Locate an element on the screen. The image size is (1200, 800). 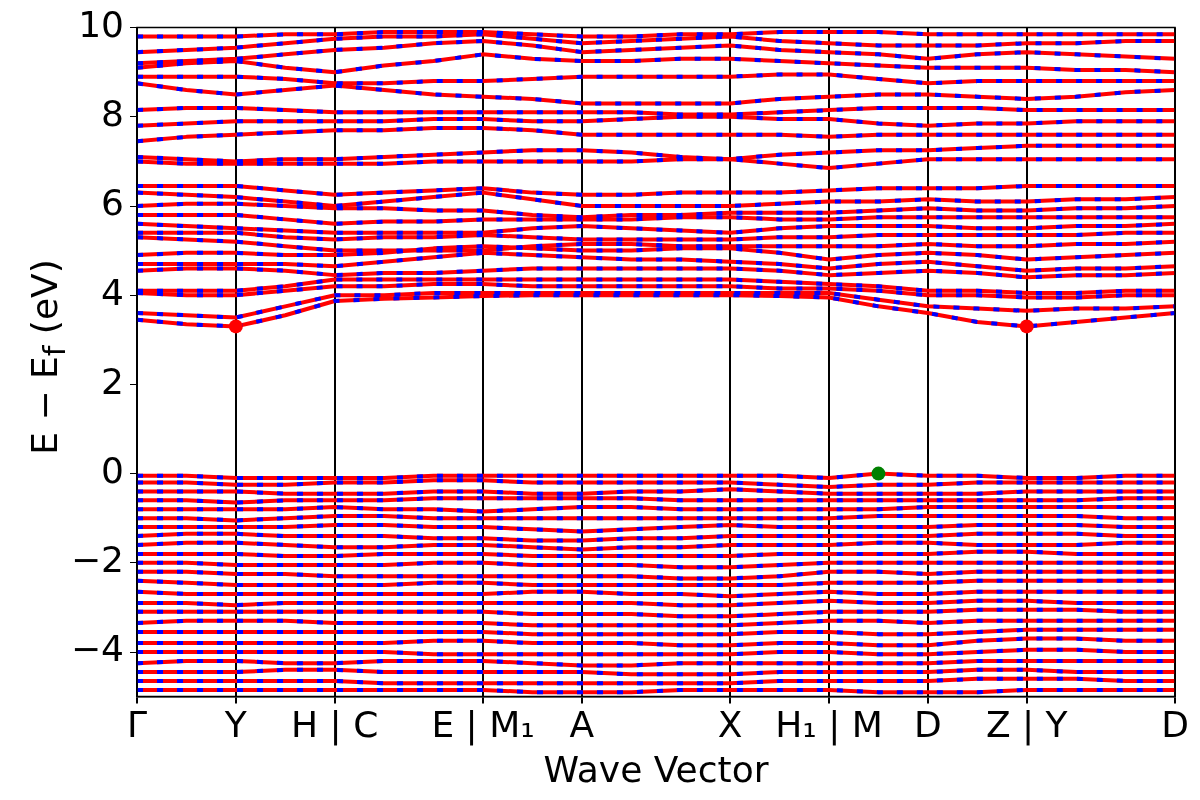
x-tick-label: A is located at coordinates (582, 724).